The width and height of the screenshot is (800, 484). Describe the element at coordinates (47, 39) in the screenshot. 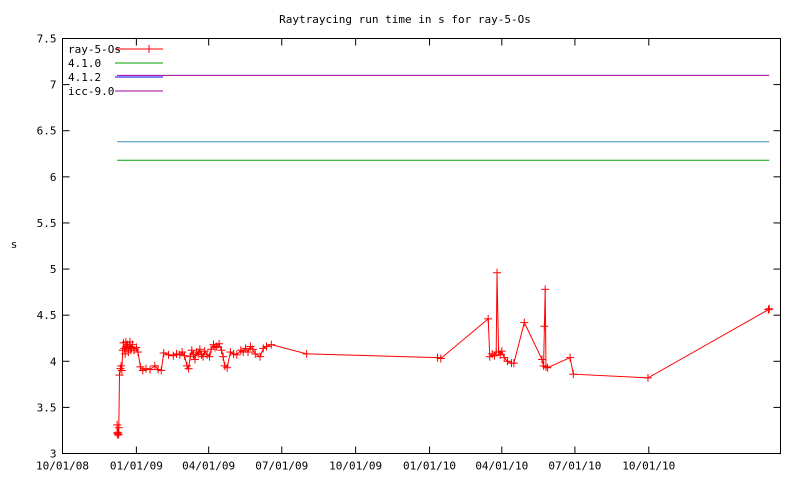

I see `y-tick-label: 7.5` at that location.